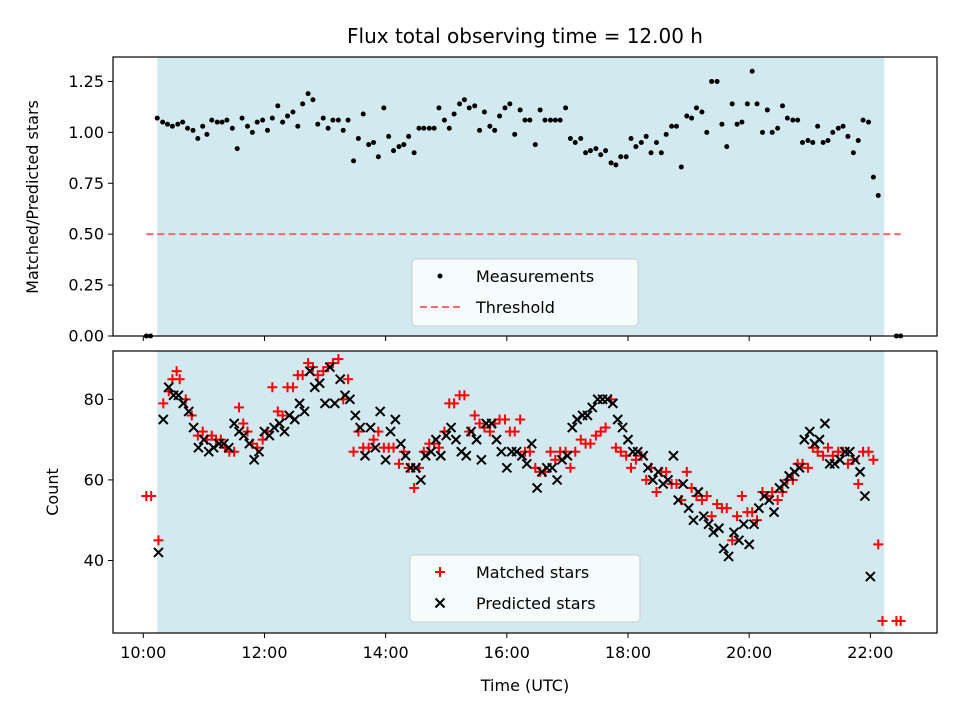  What do you see at coordinates (440, 572) in the screenshot?
I see `legend-matched-marker` at bounding box center [440, 572].